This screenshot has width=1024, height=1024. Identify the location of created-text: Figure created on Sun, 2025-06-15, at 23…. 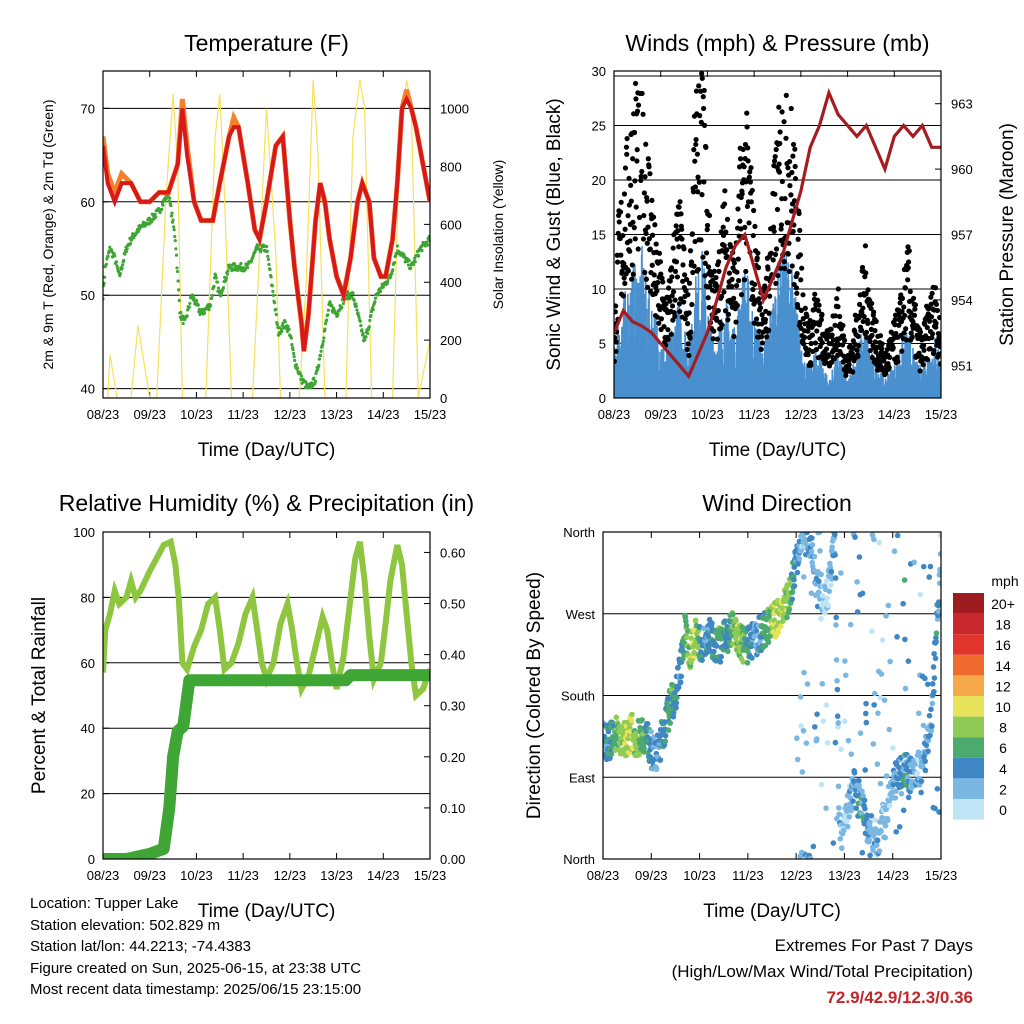
(196, 968).